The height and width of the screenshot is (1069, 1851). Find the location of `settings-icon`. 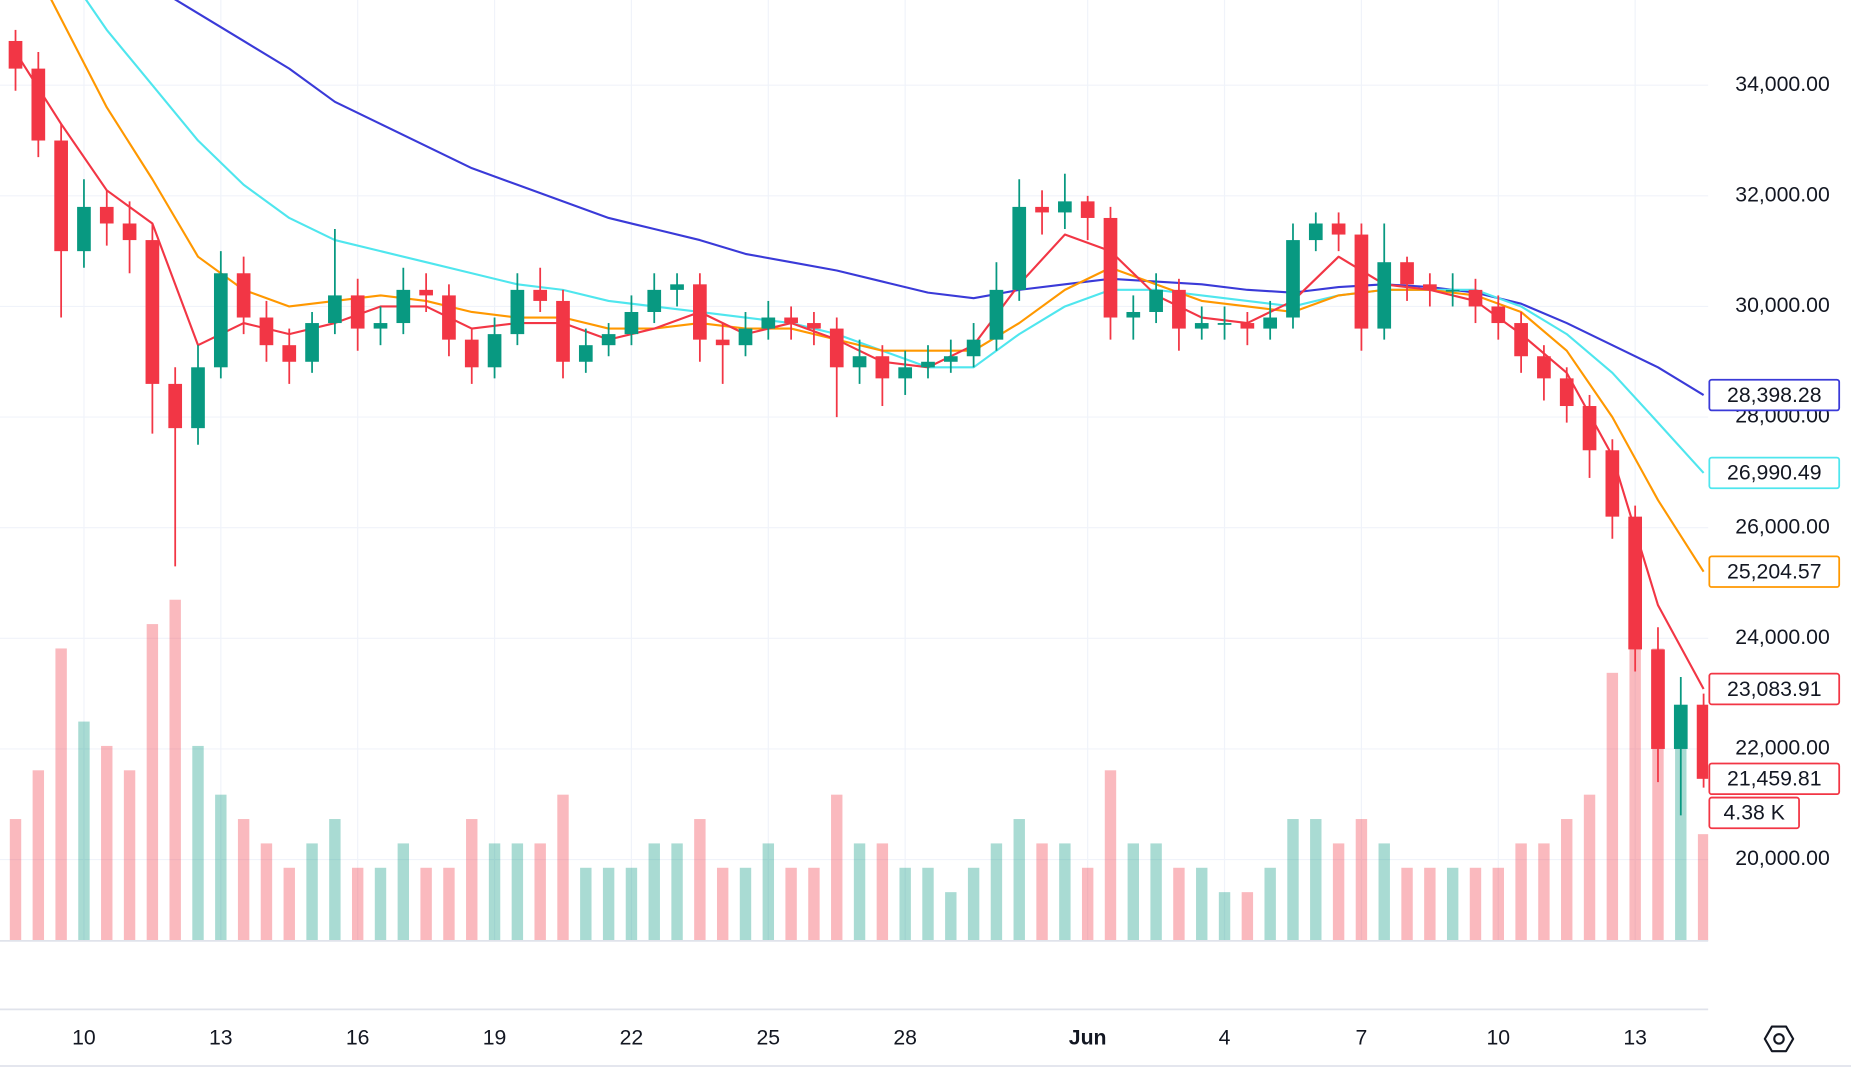

settings-icon is located at coordinates (1779, 1039).